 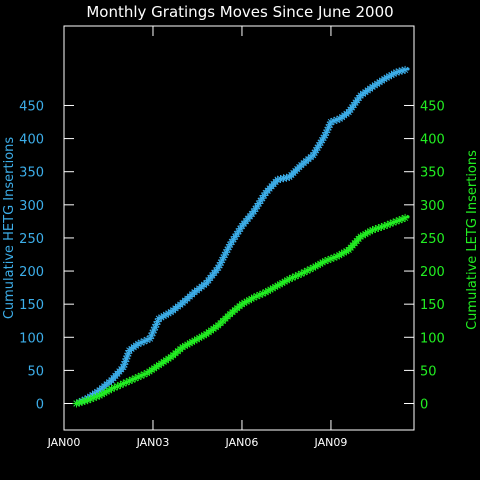 I want to click on data-point-end-letg, so click(x=408, y=217).